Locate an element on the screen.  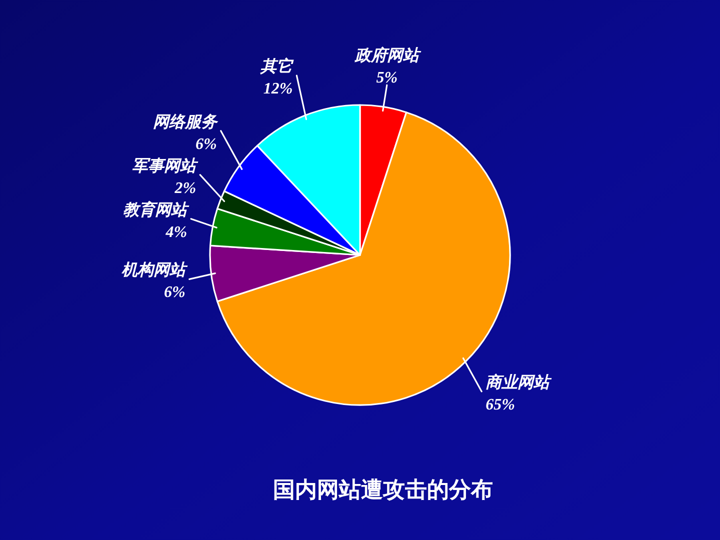
slice-label: 军事网站 is located at coordinates (166, 165).